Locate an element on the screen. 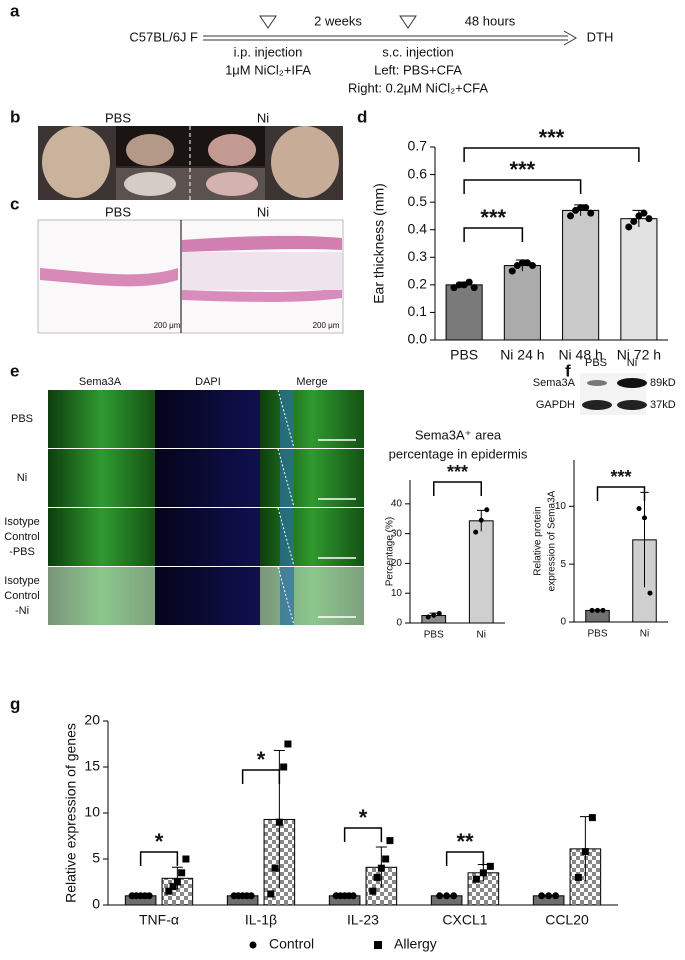 Image resolution: width=685 pixels, height=960 pixels. x-tick-label: IL-1β is located at coordinates (261, 920).